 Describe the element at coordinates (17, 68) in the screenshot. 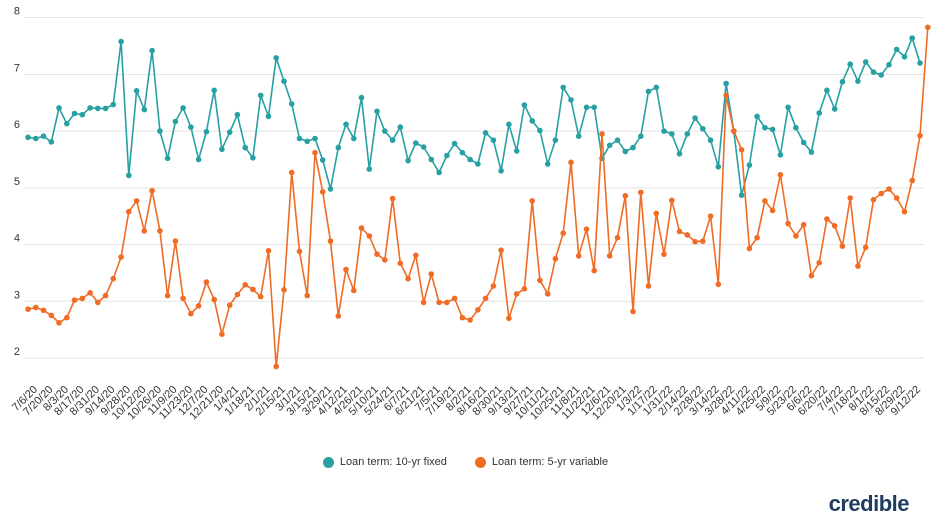

I see `y-tick-label-7: 7` at that location.